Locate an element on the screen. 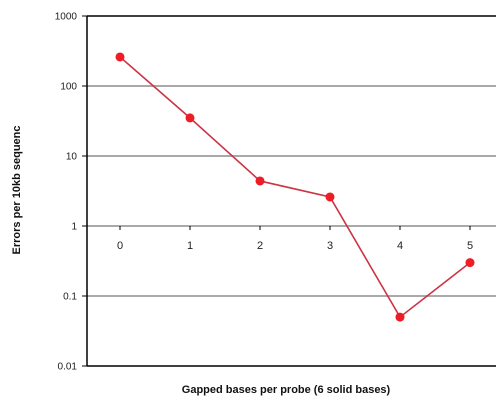  y-tick-label: 10 is located at coordinates (72, 157).